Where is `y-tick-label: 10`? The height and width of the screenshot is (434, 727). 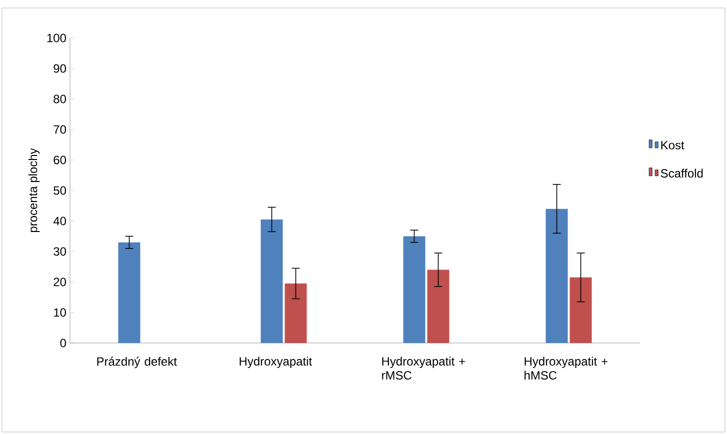
y-tick-label: 10 is located at coordinates (60, 312).